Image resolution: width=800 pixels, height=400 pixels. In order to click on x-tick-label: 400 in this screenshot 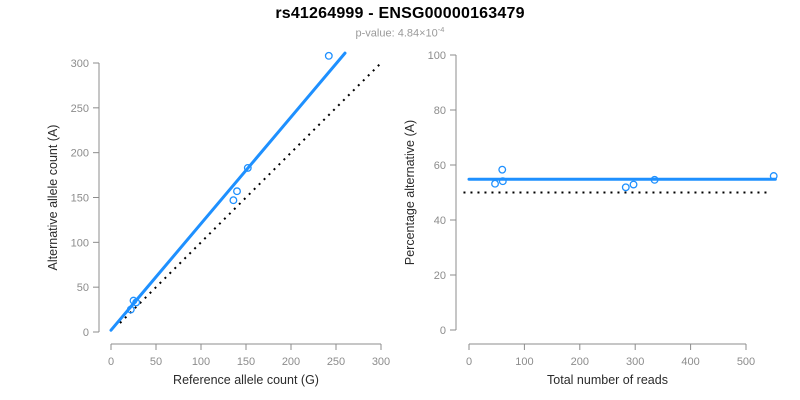, I will do `click(690, 362)`.